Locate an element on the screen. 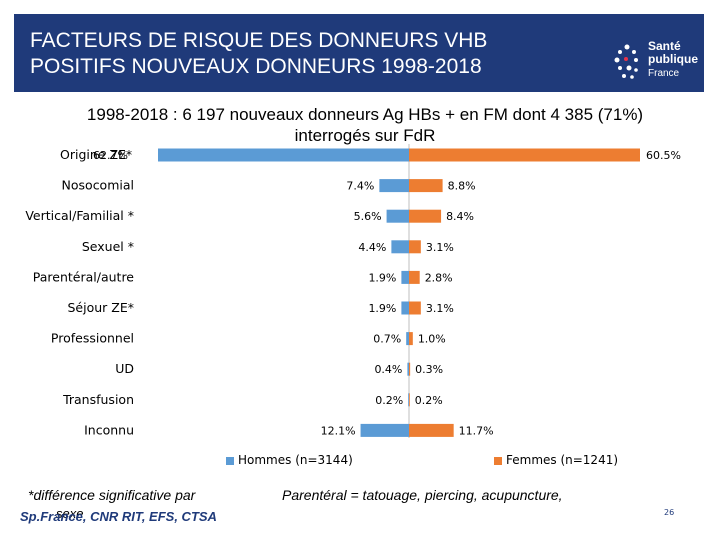 This screenshot has height=540, width=720. value-label-hommes: 62.7% is located at coordinates (110, 155).